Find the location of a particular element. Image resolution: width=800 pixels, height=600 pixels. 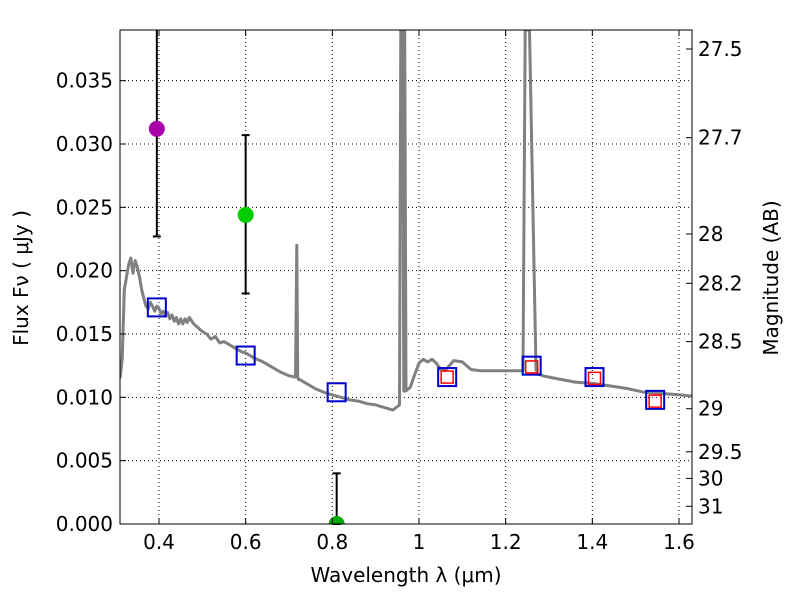

magnitude-axis-ticks: 27.5 27.7 28 28.2 28.5 29 29.530 31 is located at coordinates (714, 277).